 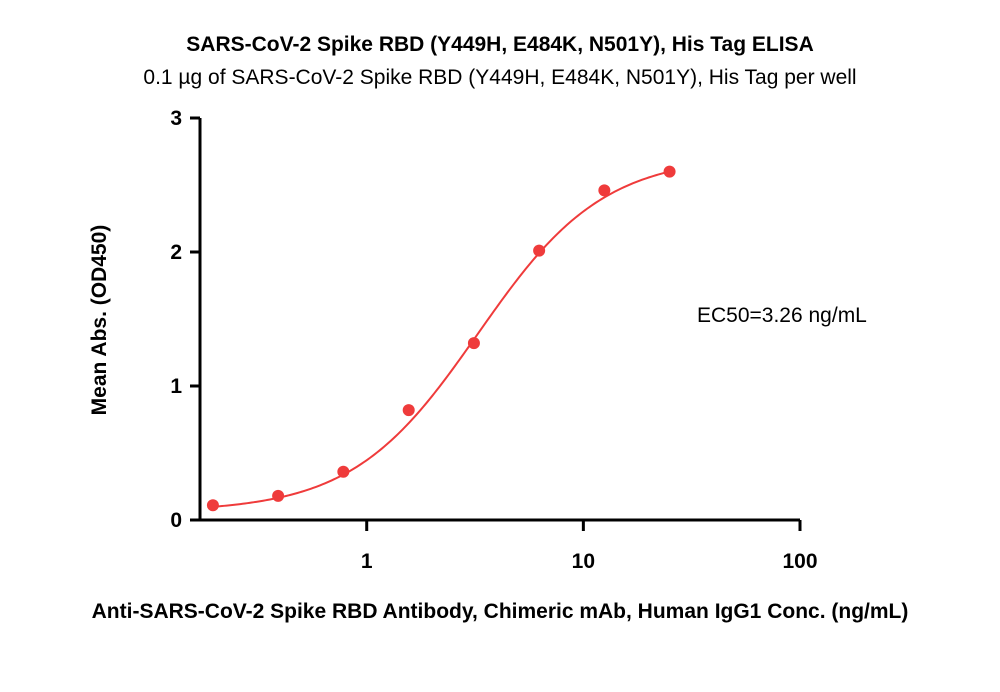 I want to click on y-tick-label: 3, so click(x=176, y=118).